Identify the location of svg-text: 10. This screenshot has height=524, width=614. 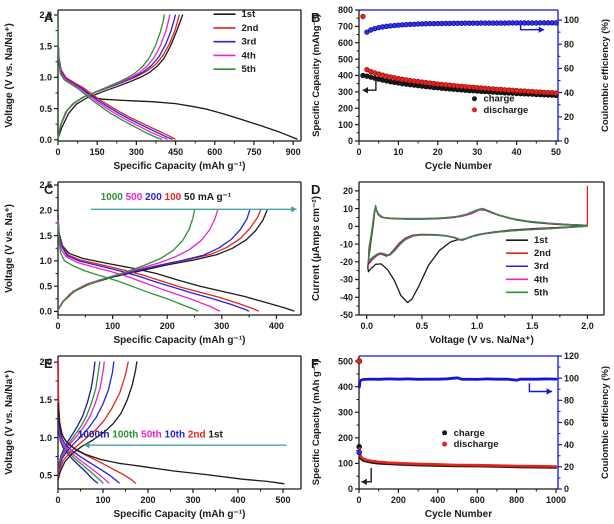
(348, 209).